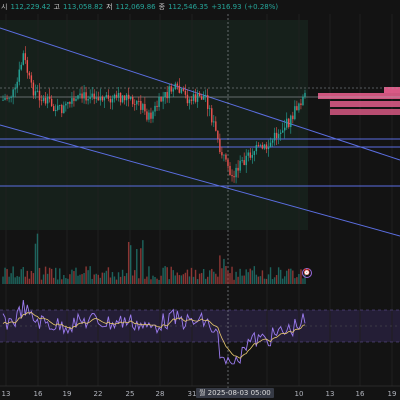  What do you see at coordinates (359, 96) in the screenshot?
I see `supply-zone-top` at bounding box center [359, 96].